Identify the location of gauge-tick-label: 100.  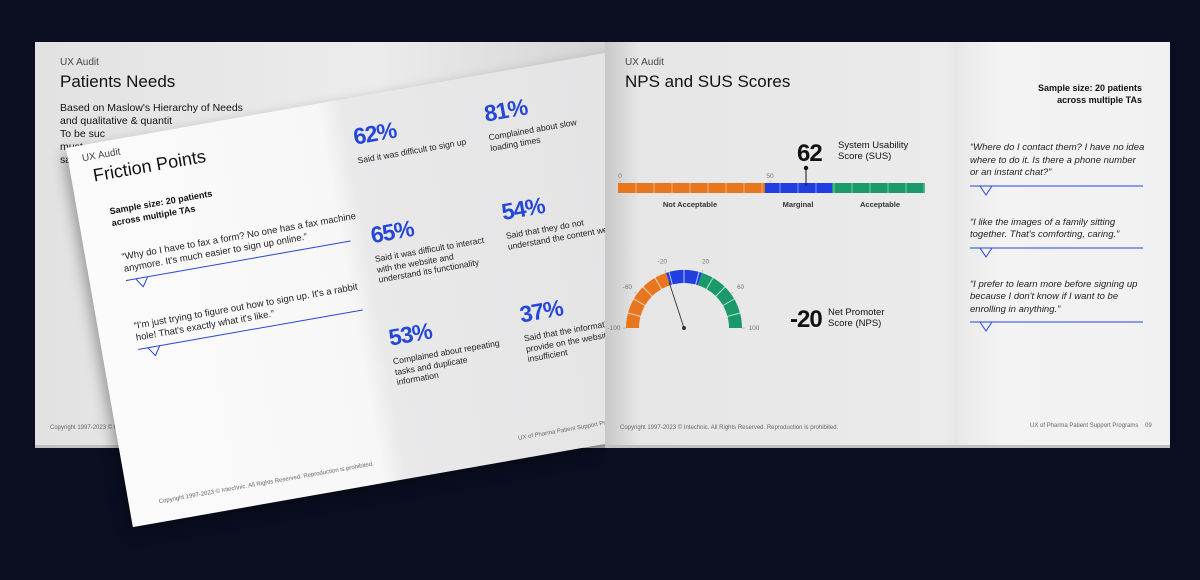
(754, 328).